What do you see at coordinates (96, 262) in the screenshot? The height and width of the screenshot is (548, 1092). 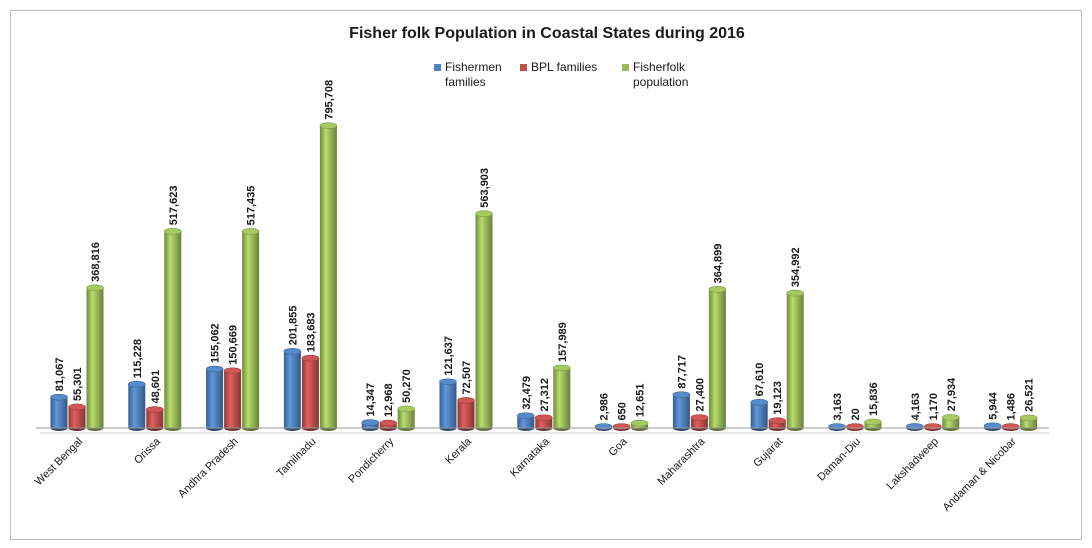 I see `data-label-west-bengal-fisherfolk-population: 368,816` at bounding box center [96, 262].